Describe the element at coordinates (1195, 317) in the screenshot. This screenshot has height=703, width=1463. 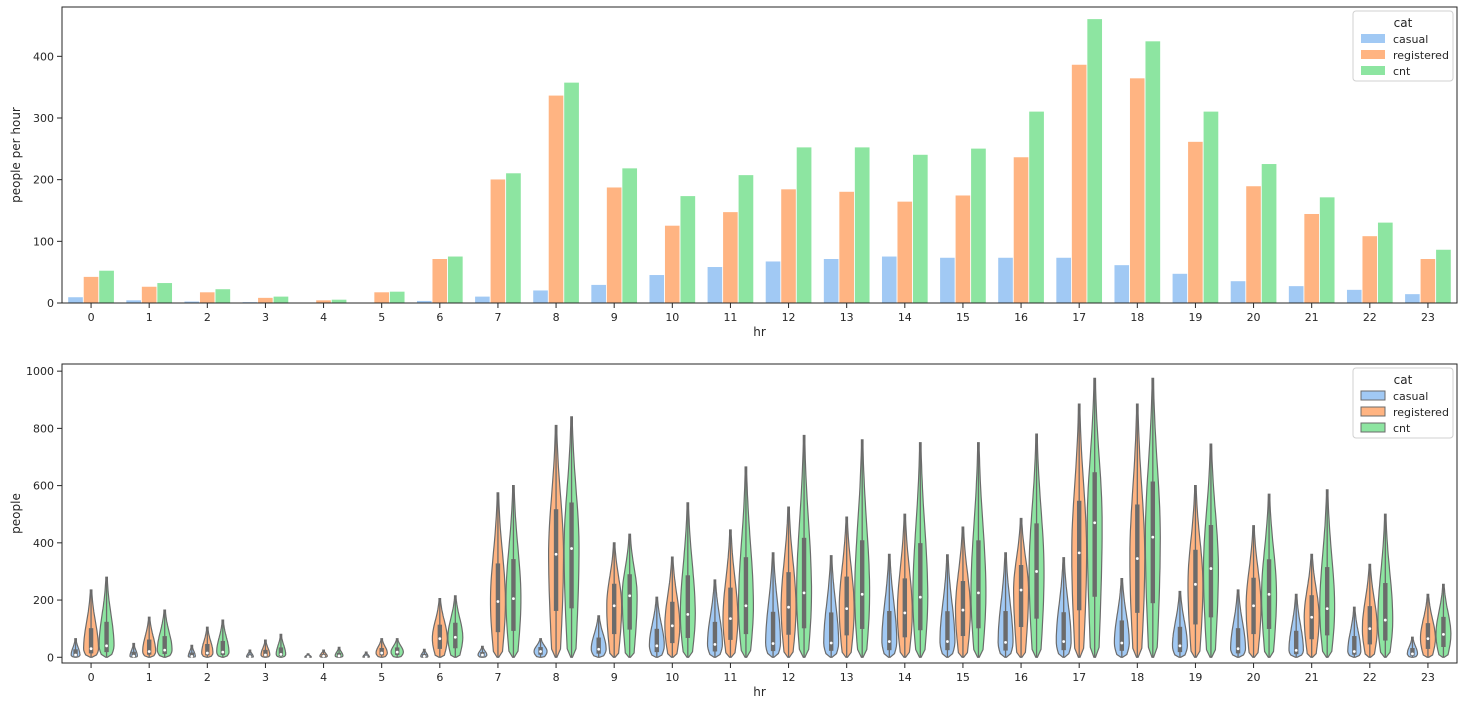
I see `x-tick-label: 19` at that location.